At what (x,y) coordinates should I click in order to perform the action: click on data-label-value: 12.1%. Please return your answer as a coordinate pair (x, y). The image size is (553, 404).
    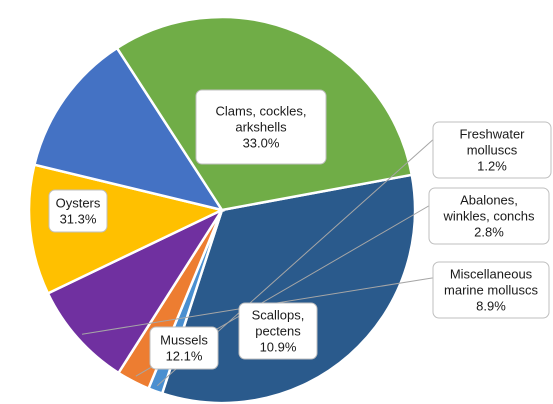
    Looking at the image, I should click on (184, 356).